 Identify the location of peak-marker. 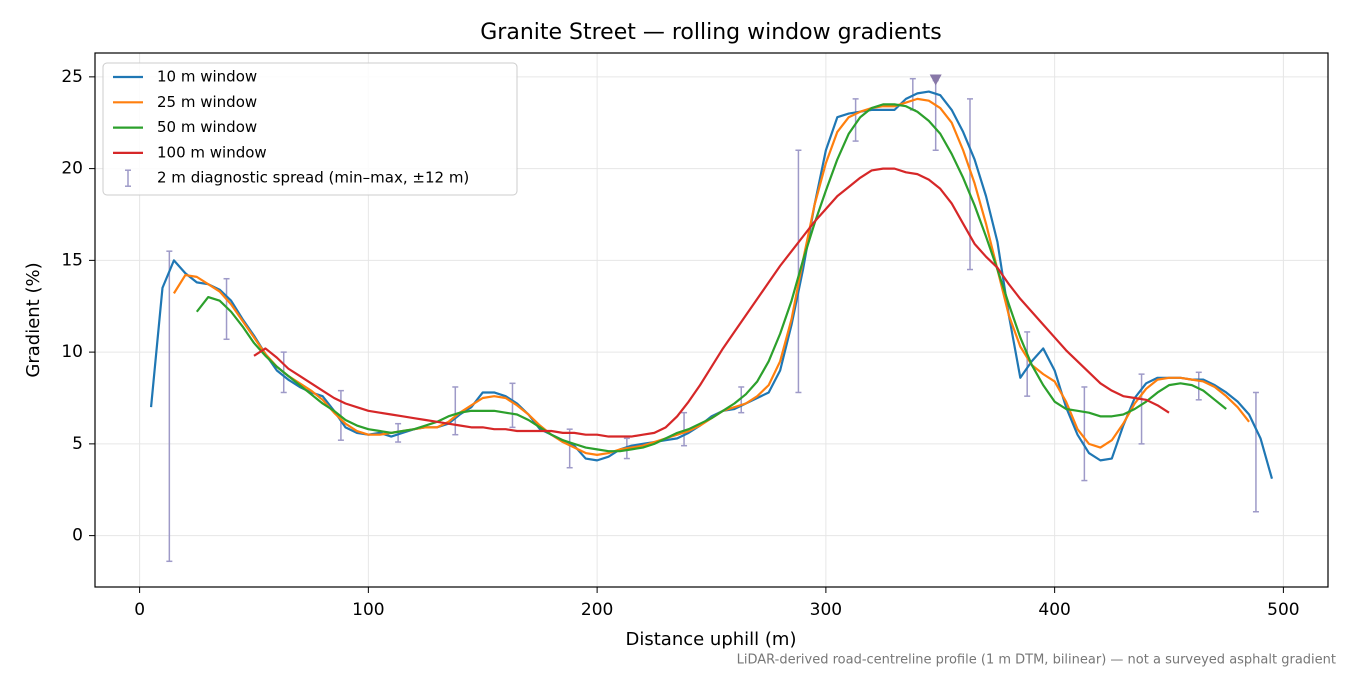
(935, 80).